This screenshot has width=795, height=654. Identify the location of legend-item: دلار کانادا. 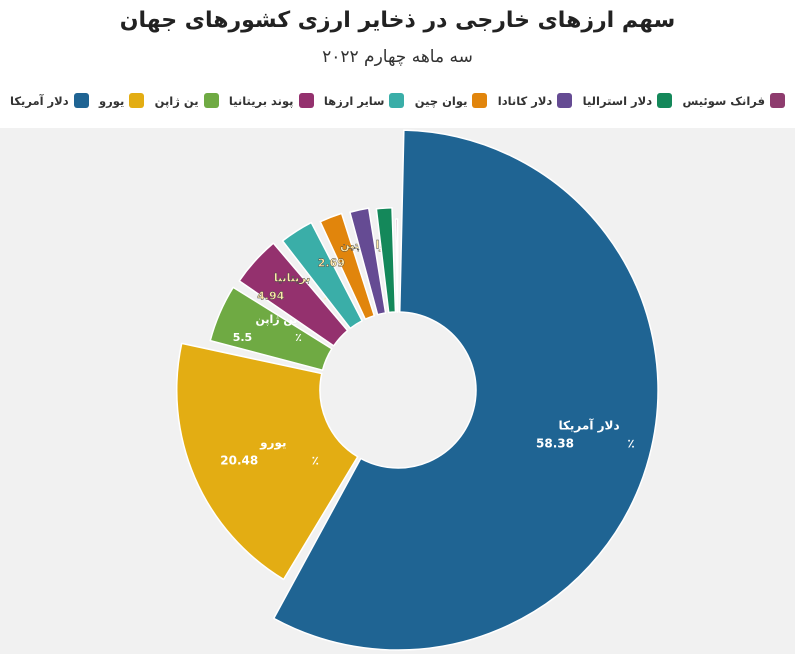
(535, 100).